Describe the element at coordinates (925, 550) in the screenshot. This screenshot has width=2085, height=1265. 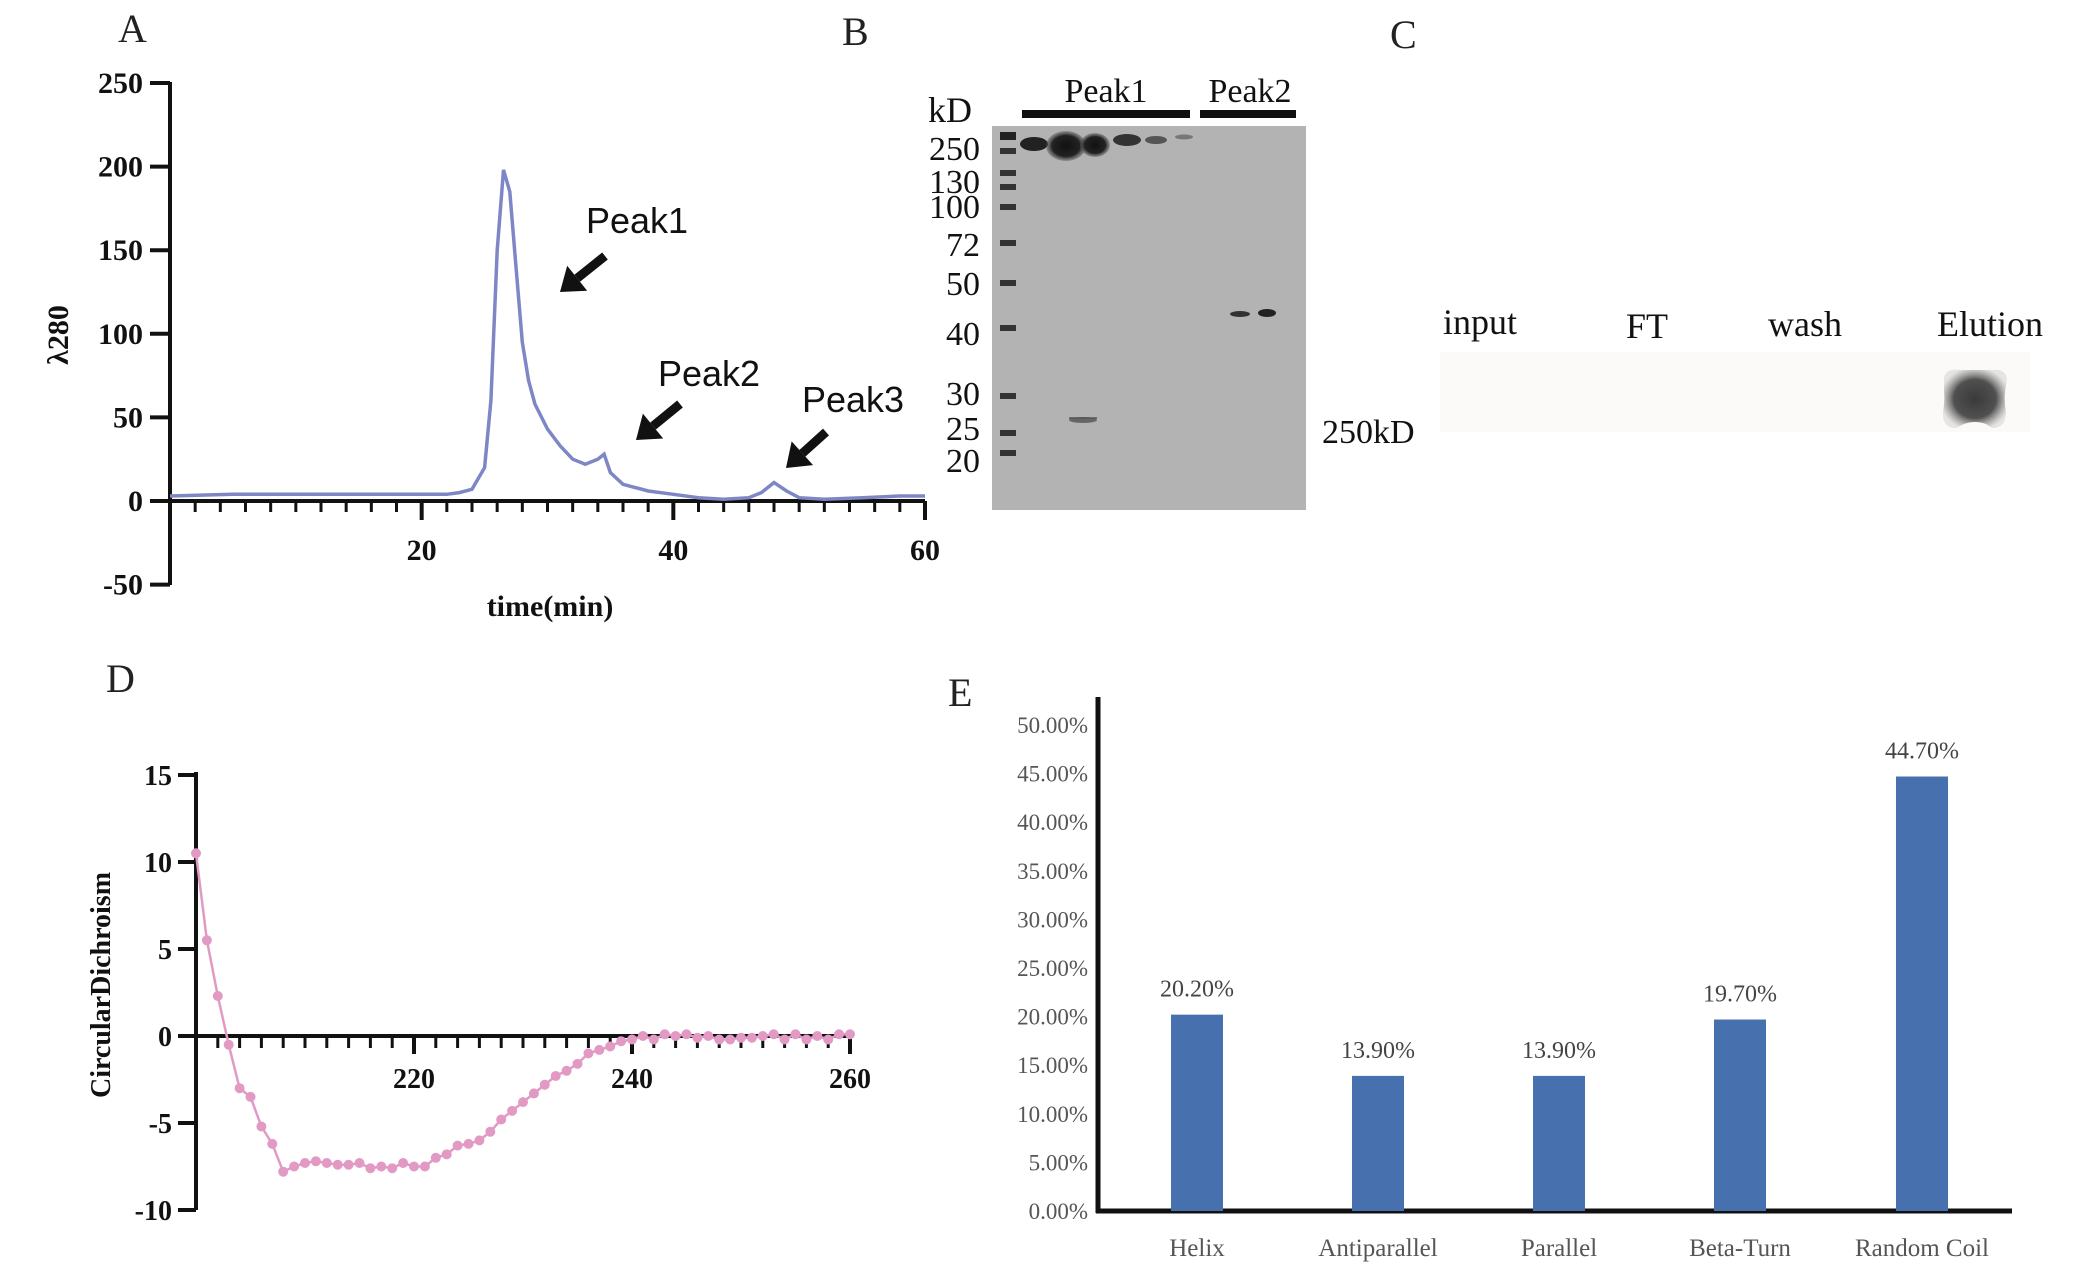
I see `panel-a-x-tick-label: 60` at that location.